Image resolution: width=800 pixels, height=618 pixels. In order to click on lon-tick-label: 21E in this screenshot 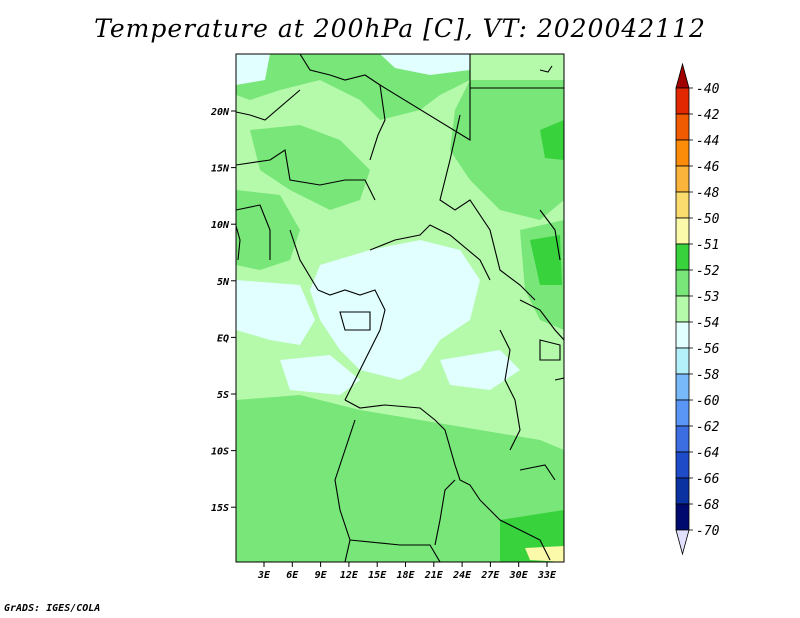, I will do `click(434, 575)`.